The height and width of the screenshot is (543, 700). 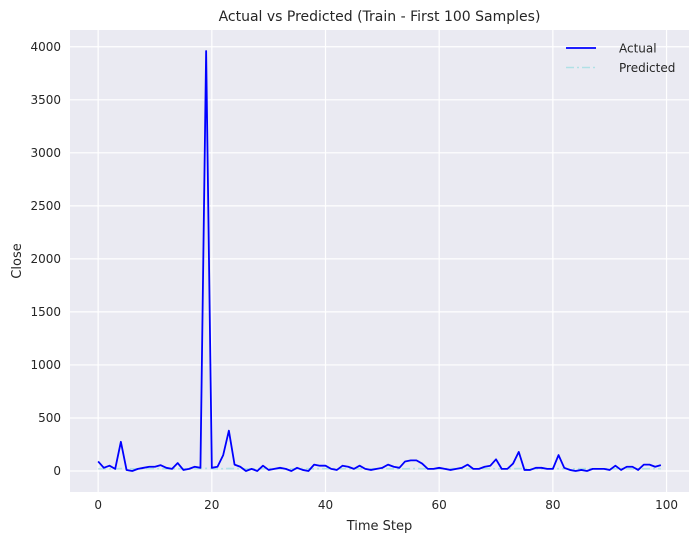 What do you see at coordinates (45, 312) in the screenshot?
I see `y-tick-label: 1500` at bounding box center [45, 312].